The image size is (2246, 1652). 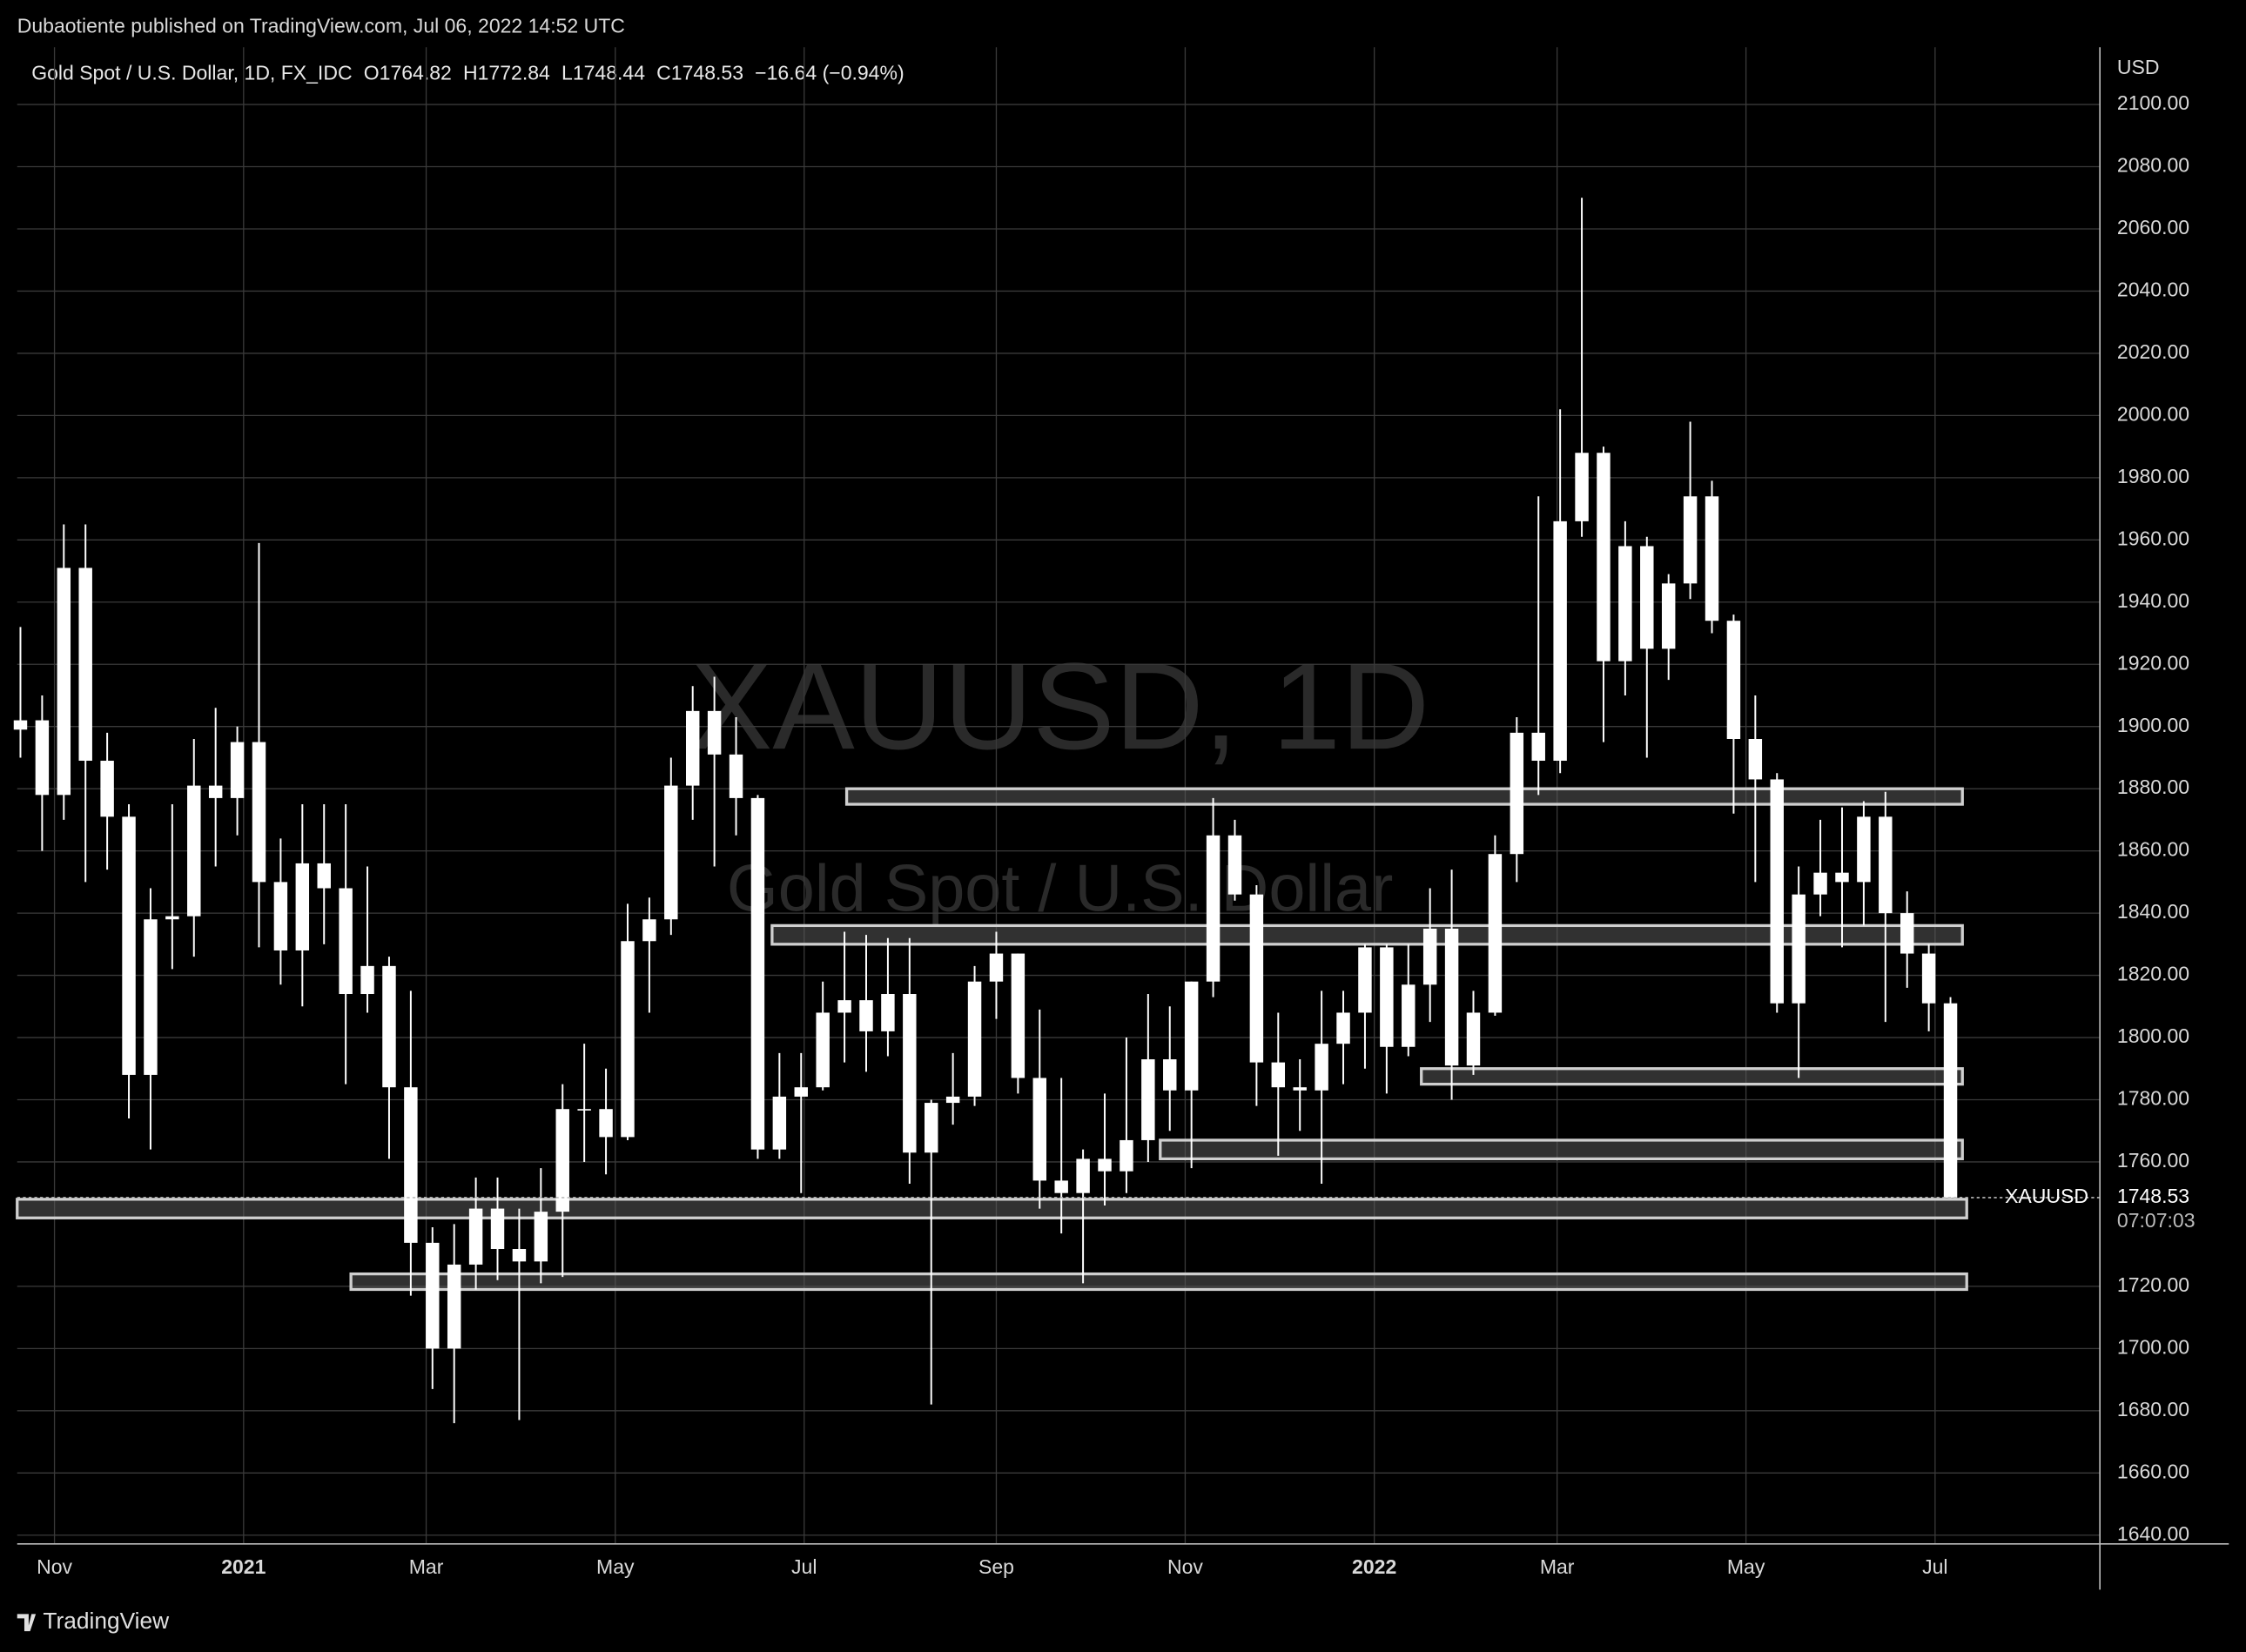 What do you see at coordinates (2153, 166) in the screenshot?
I see `y-tick-label: 2080.00` at bounding box center [2153, 166].